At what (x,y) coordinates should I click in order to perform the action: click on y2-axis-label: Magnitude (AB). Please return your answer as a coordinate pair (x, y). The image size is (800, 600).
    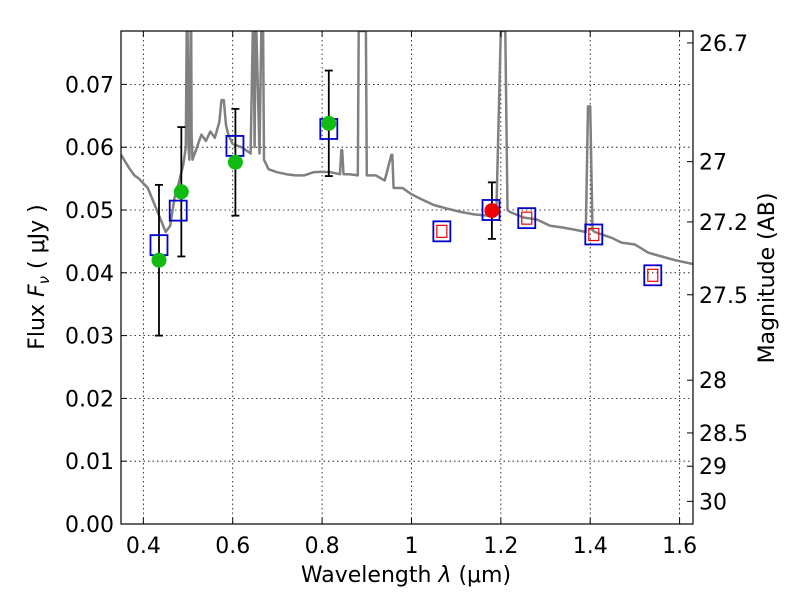
    Looking at the image, I should click on (767, 278).